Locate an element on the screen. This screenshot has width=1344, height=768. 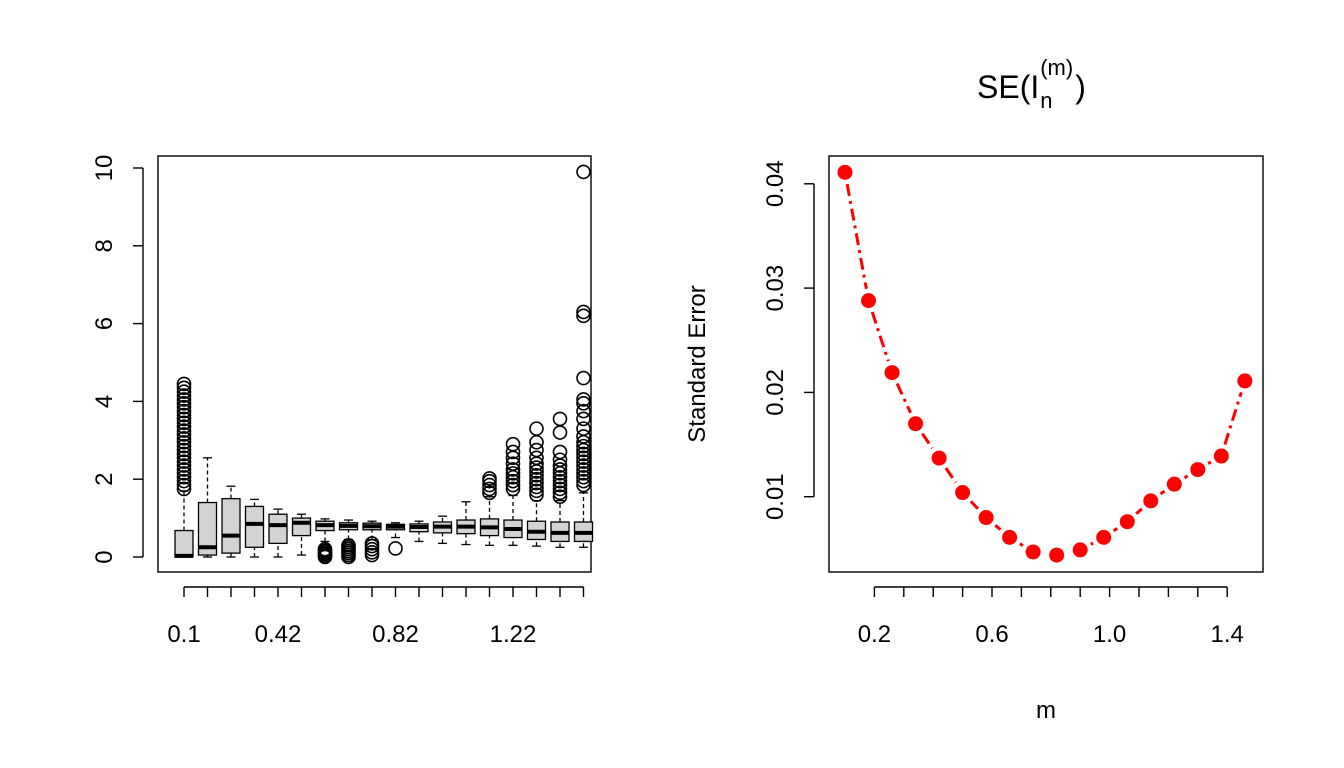
se-title-subscript: n is located at coordinates (1046, 100).